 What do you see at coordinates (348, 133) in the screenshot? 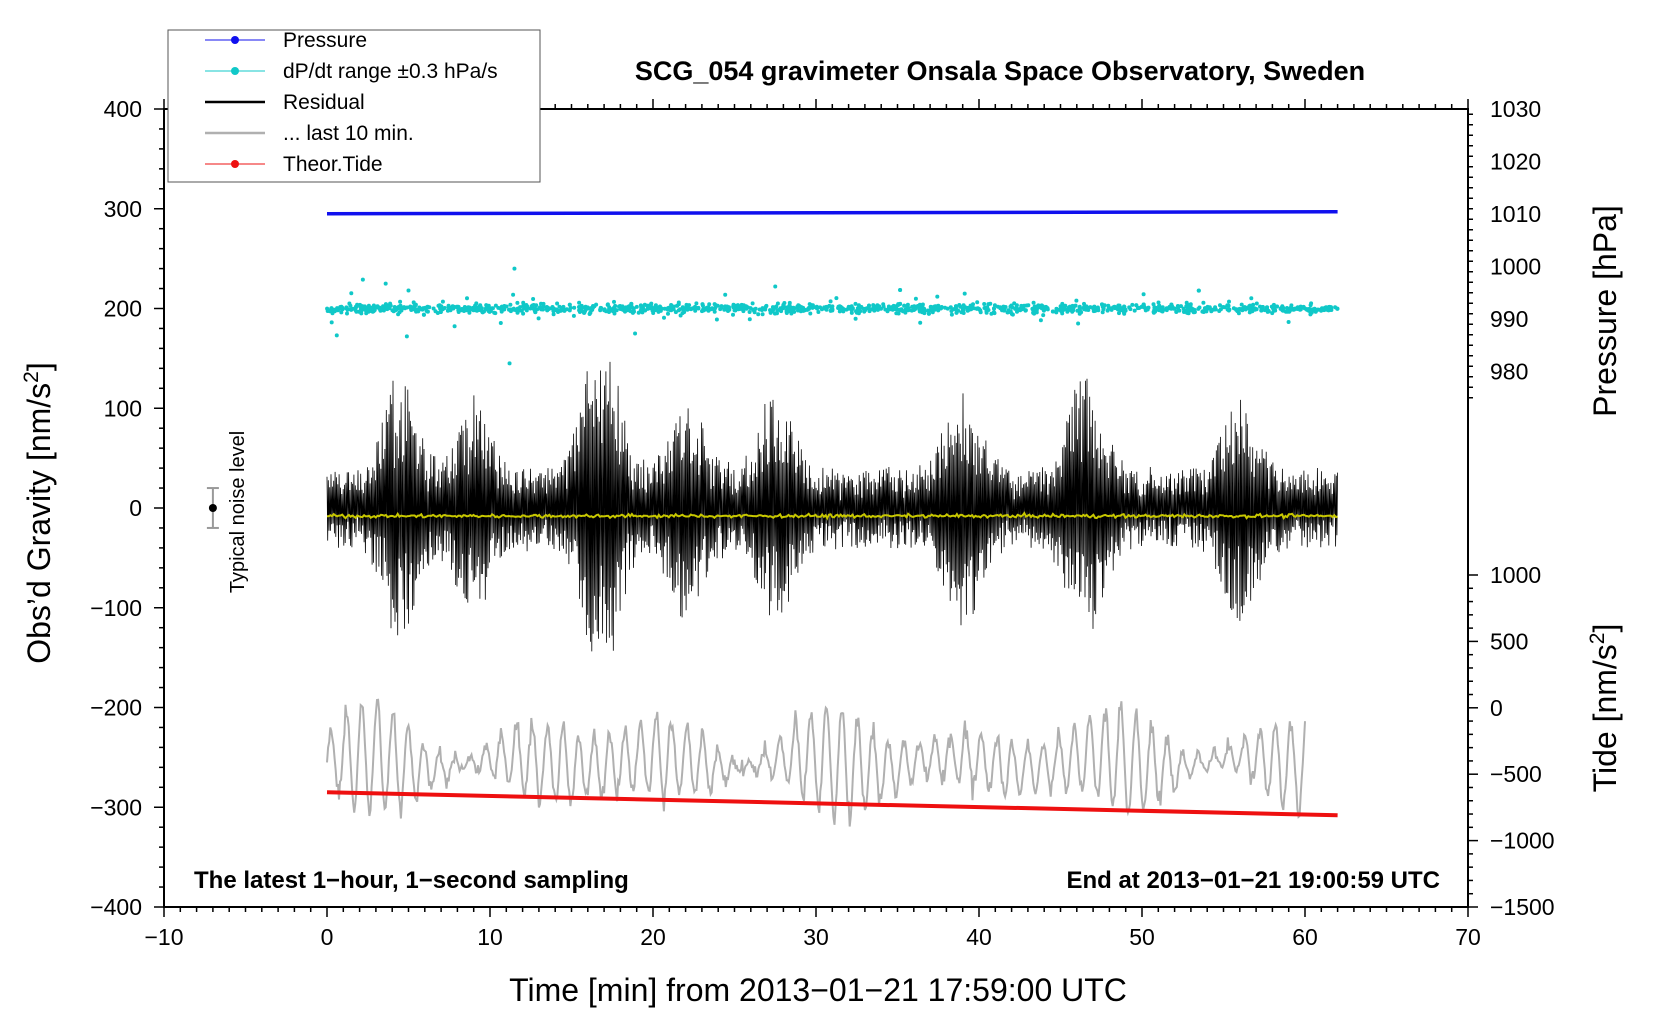
I see `legend-label: ... last 10 min.` at bounding box center [348, 133].